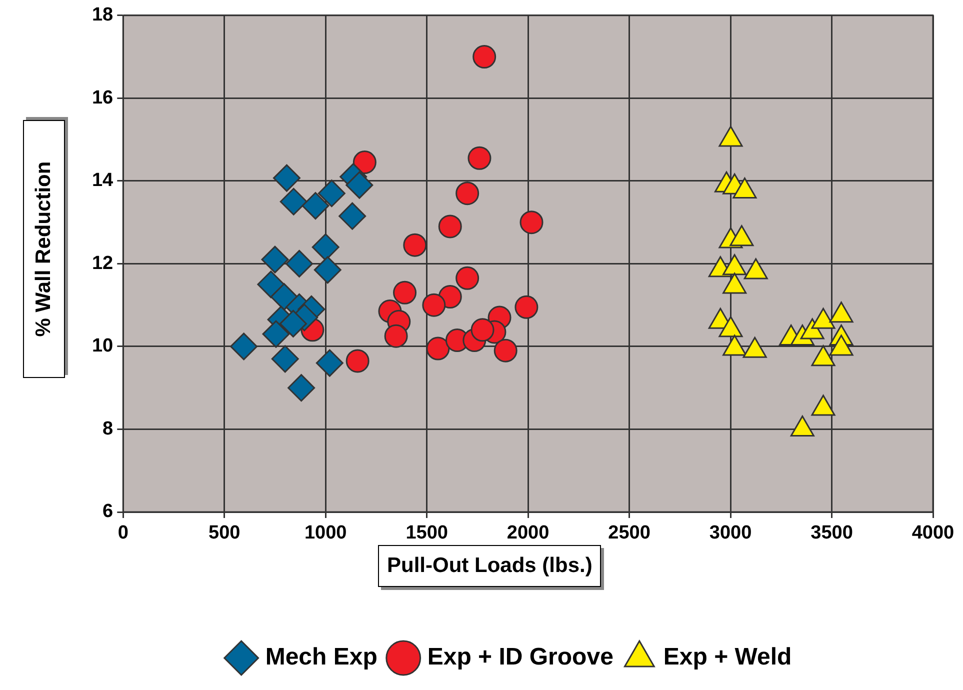  I want to click on x-axis-title: Pull-Out Loads (lbs.), so click(490, 566).